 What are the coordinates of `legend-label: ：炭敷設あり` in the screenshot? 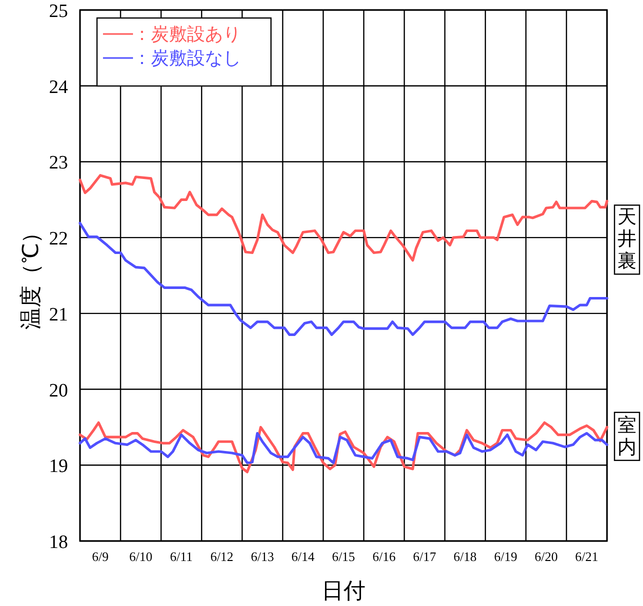 It's located at (187, 34).